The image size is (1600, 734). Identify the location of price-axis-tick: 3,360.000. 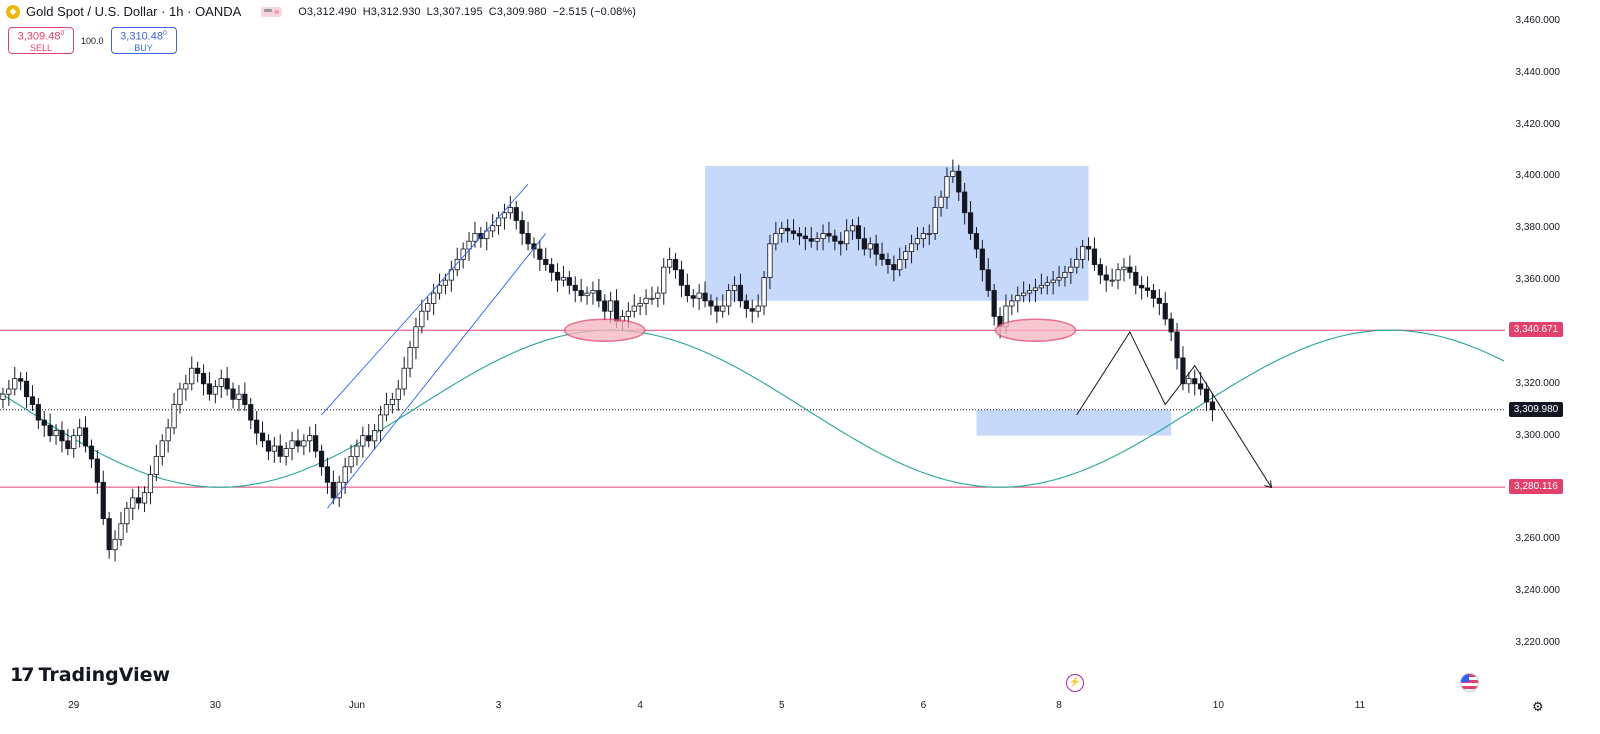
(1538, 280).